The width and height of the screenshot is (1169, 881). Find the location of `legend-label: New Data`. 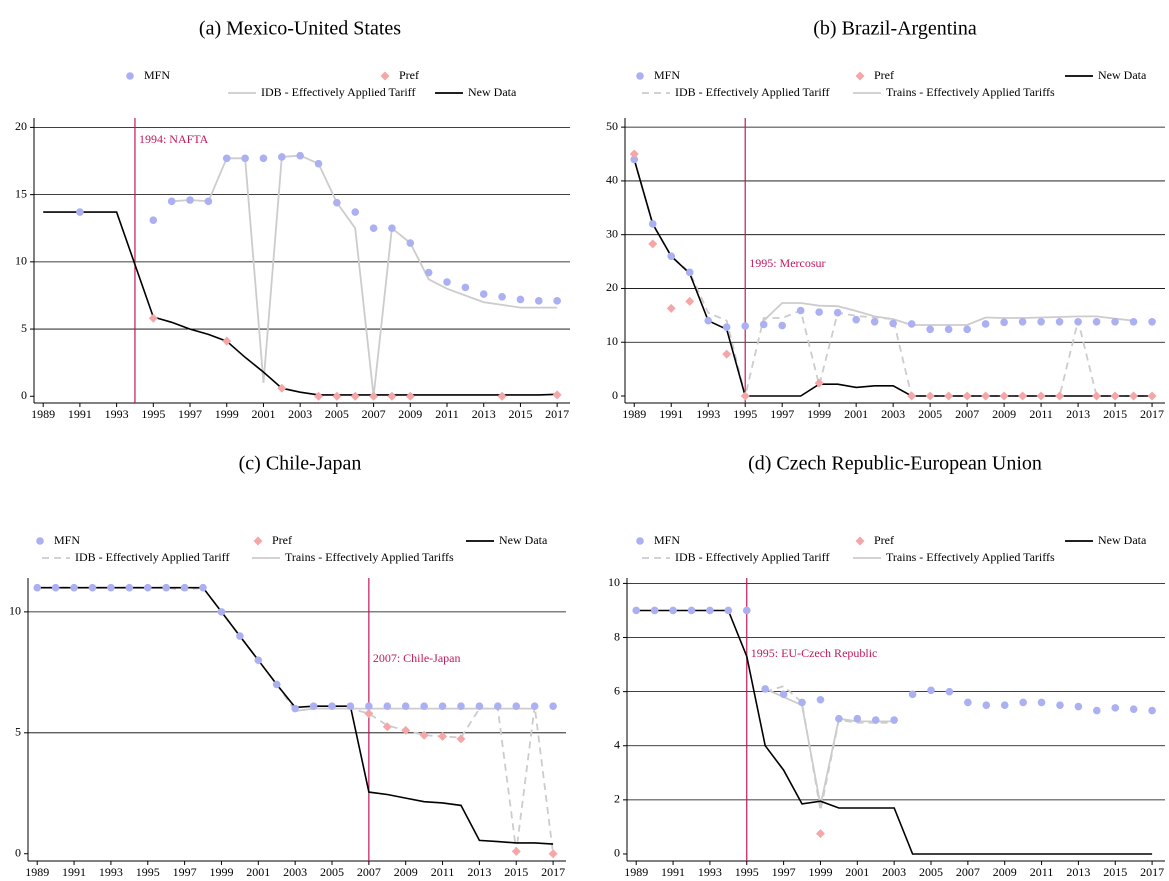

legend-label: New Data is located at coordinates (1122, 75).